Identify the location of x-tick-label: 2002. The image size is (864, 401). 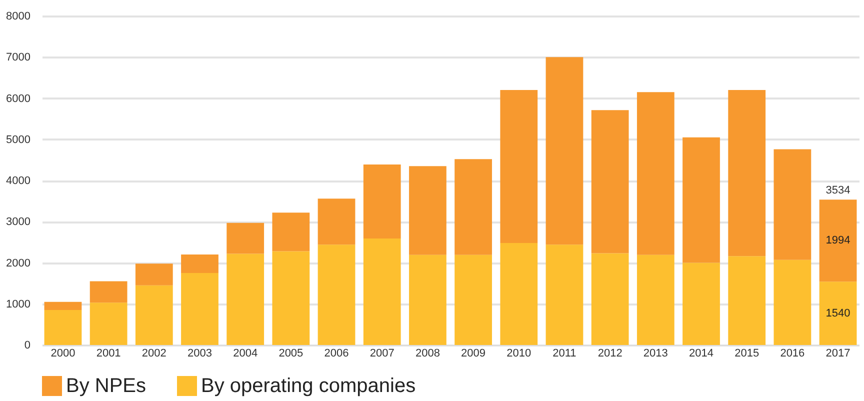
(154, 354).